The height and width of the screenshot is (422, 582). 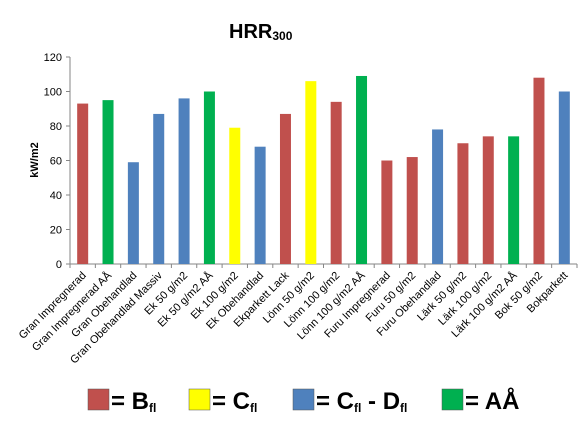 I want to click on legend-item: = Cfl, so click(x=222, y=401).